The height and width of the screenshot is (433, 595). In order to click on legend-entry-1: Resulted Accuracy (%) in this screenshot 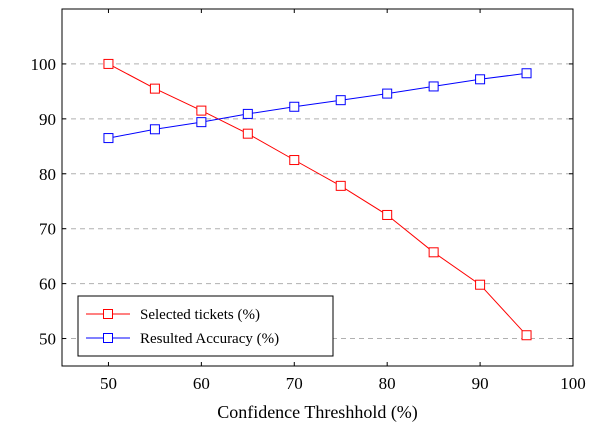, I will do `click(182, 339)`.